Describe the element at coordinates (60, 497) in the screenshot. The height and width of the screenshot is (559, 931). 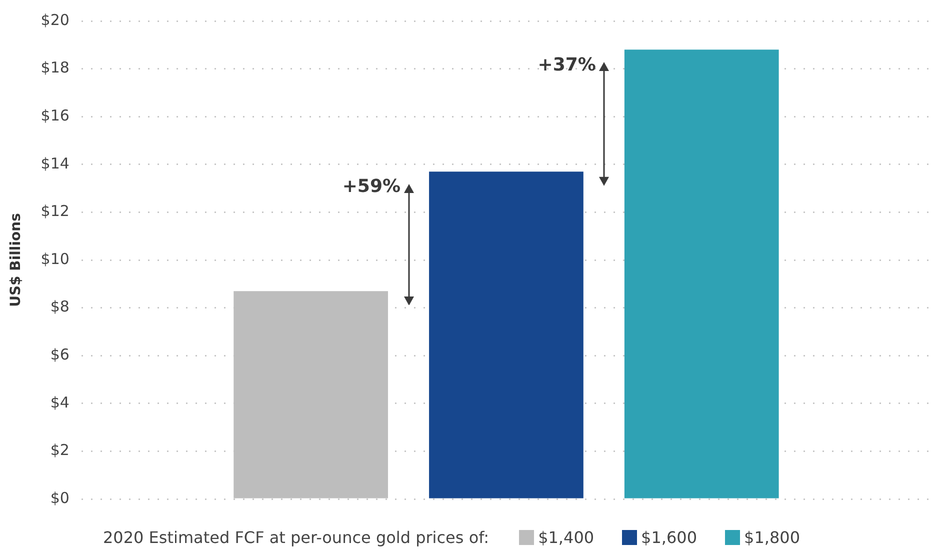
I see `y-tick-label: $0` at that location.